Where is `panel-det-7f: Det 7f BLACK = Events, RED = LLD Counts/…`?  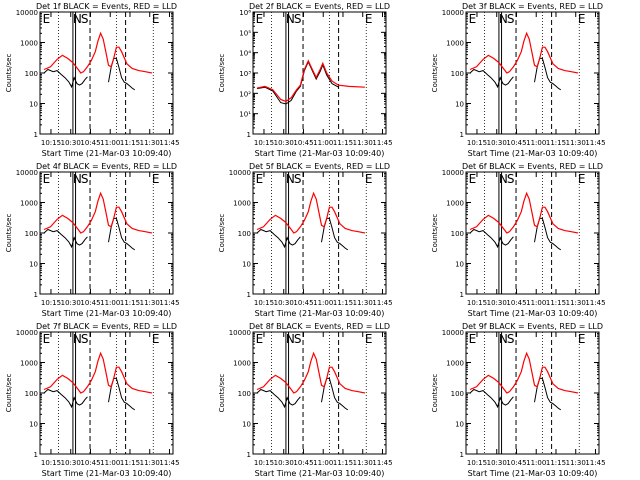 panel-det-7f: Det 7f BLACK = Events, RED = LLD Counts/… is located at coordinates (92, 400).